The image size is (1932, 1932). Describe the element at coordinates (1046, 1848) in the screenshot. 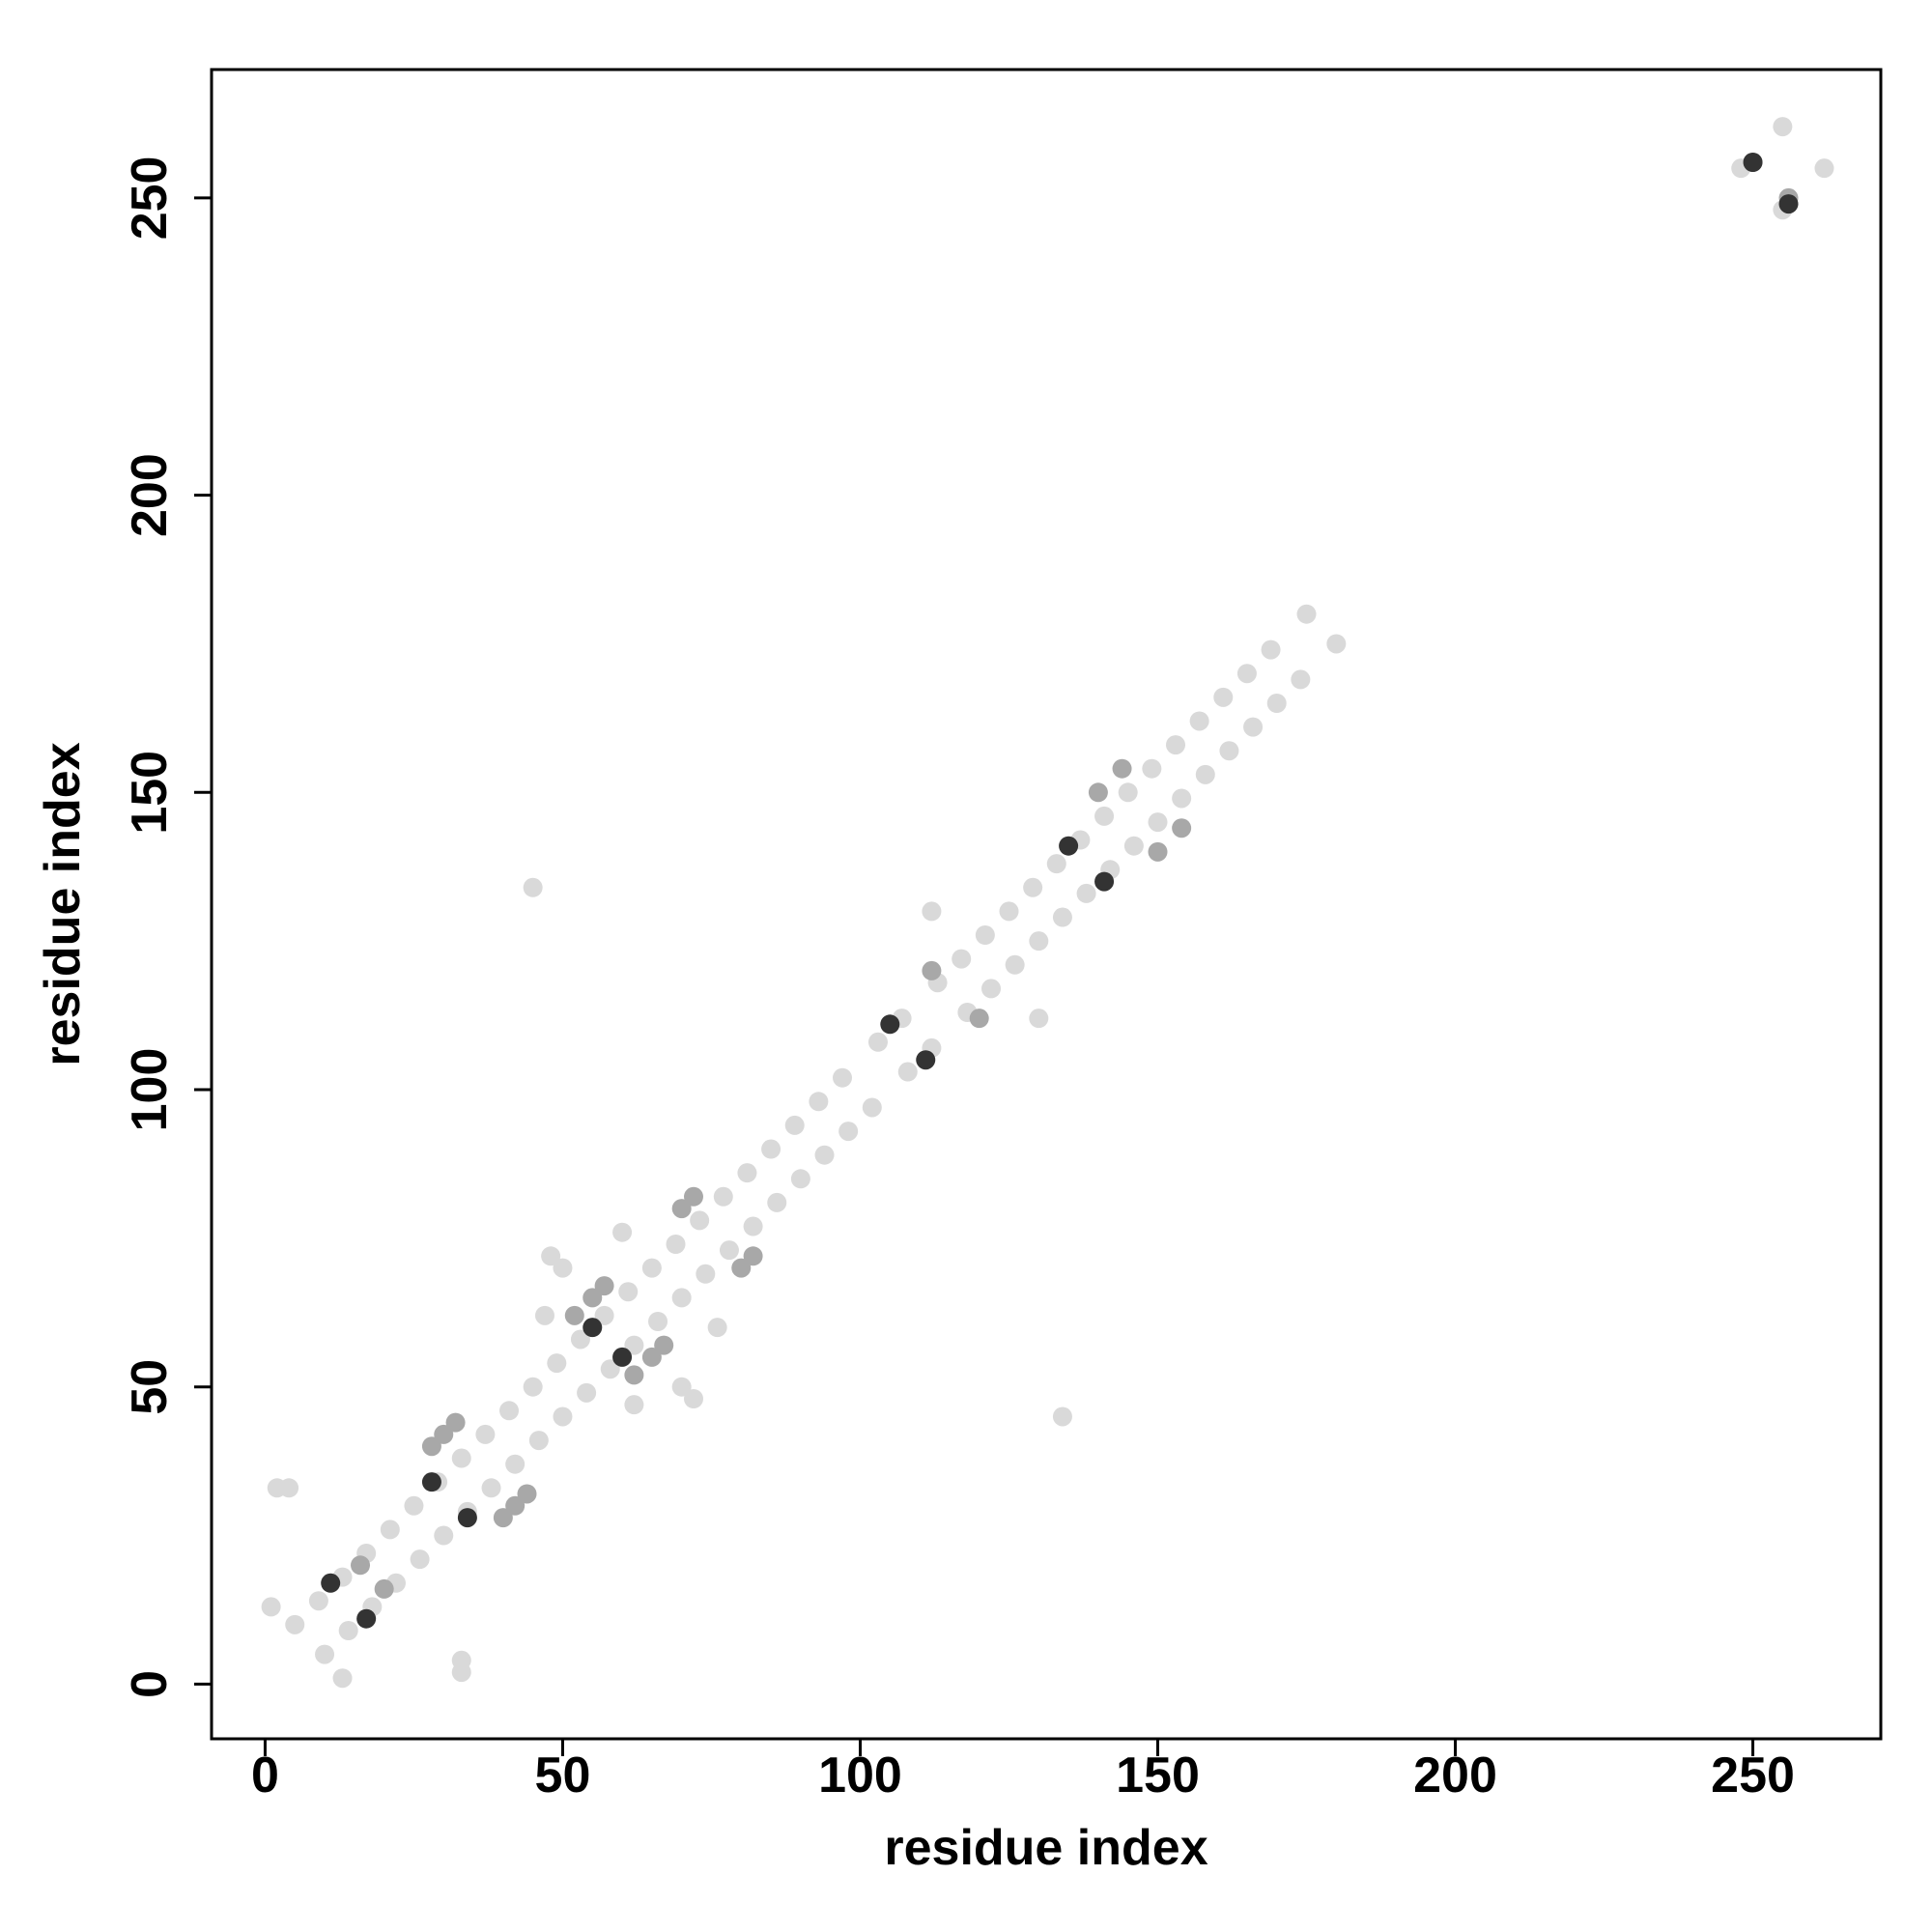

I see `x-axis-title: residue index` at that location.